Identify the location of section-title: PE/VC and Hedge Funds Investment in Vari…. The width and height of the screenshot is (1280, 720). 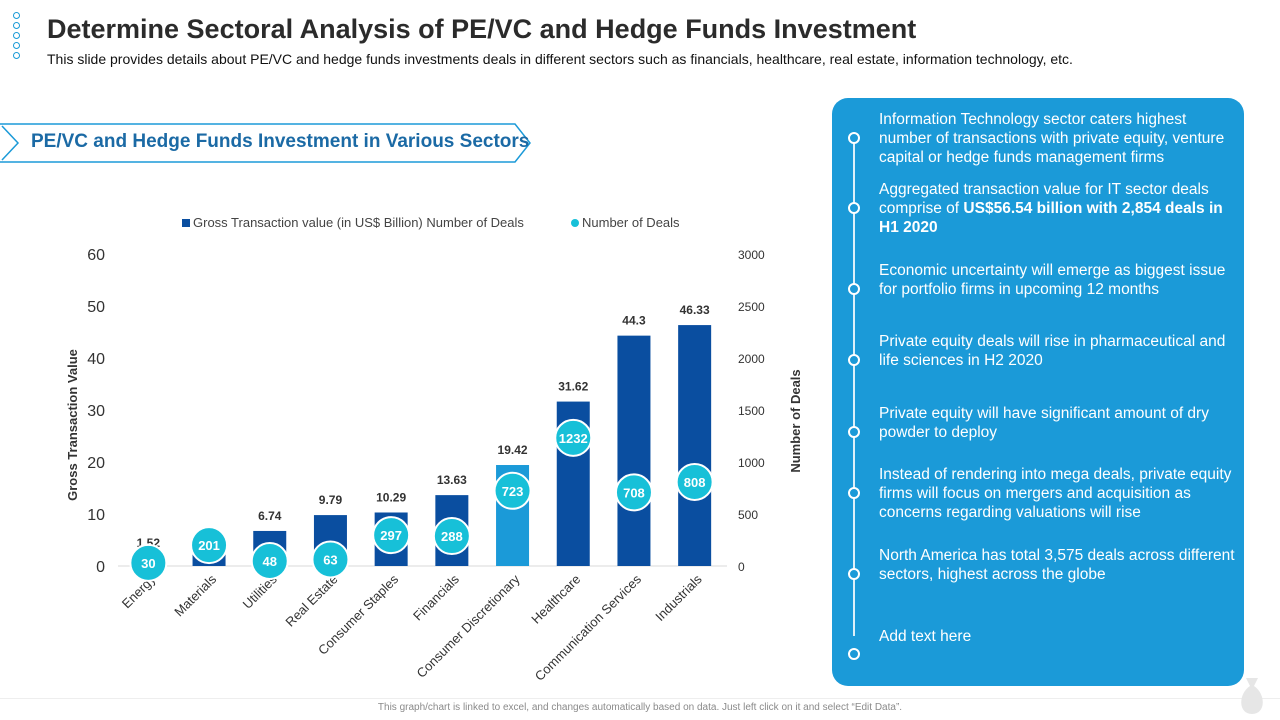
(280, 141).